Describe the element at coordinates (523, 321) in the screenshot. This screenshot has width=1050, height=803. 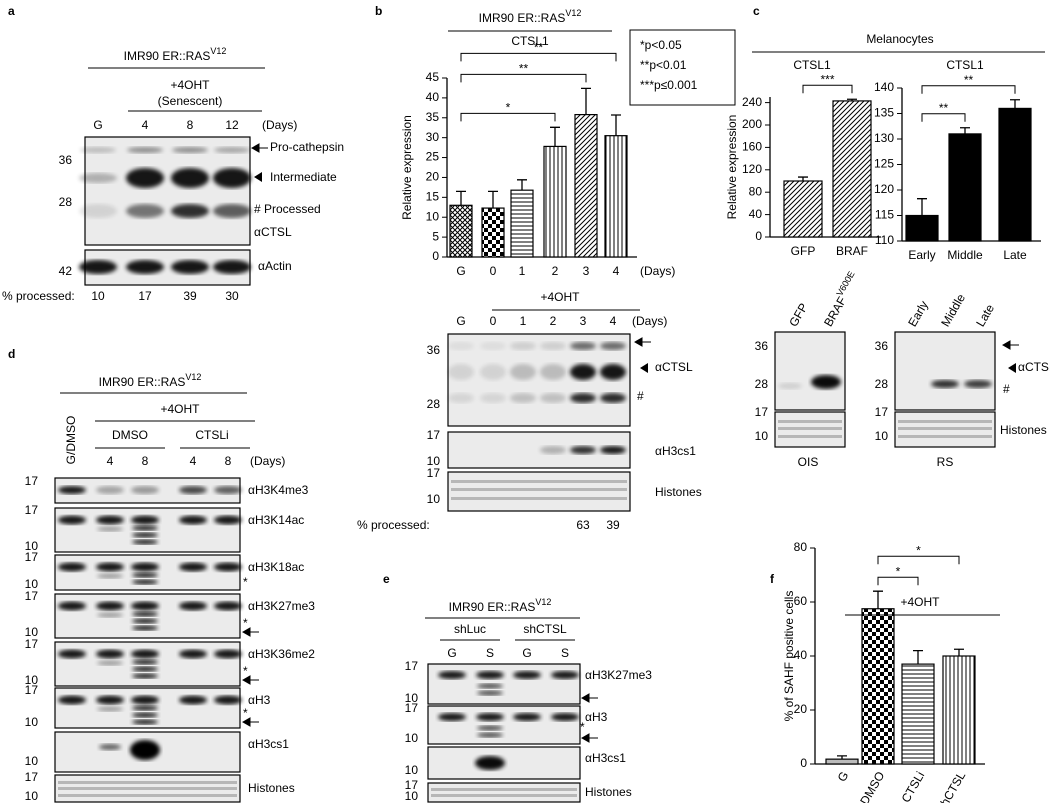
I see `lane-label: 1` at that location.